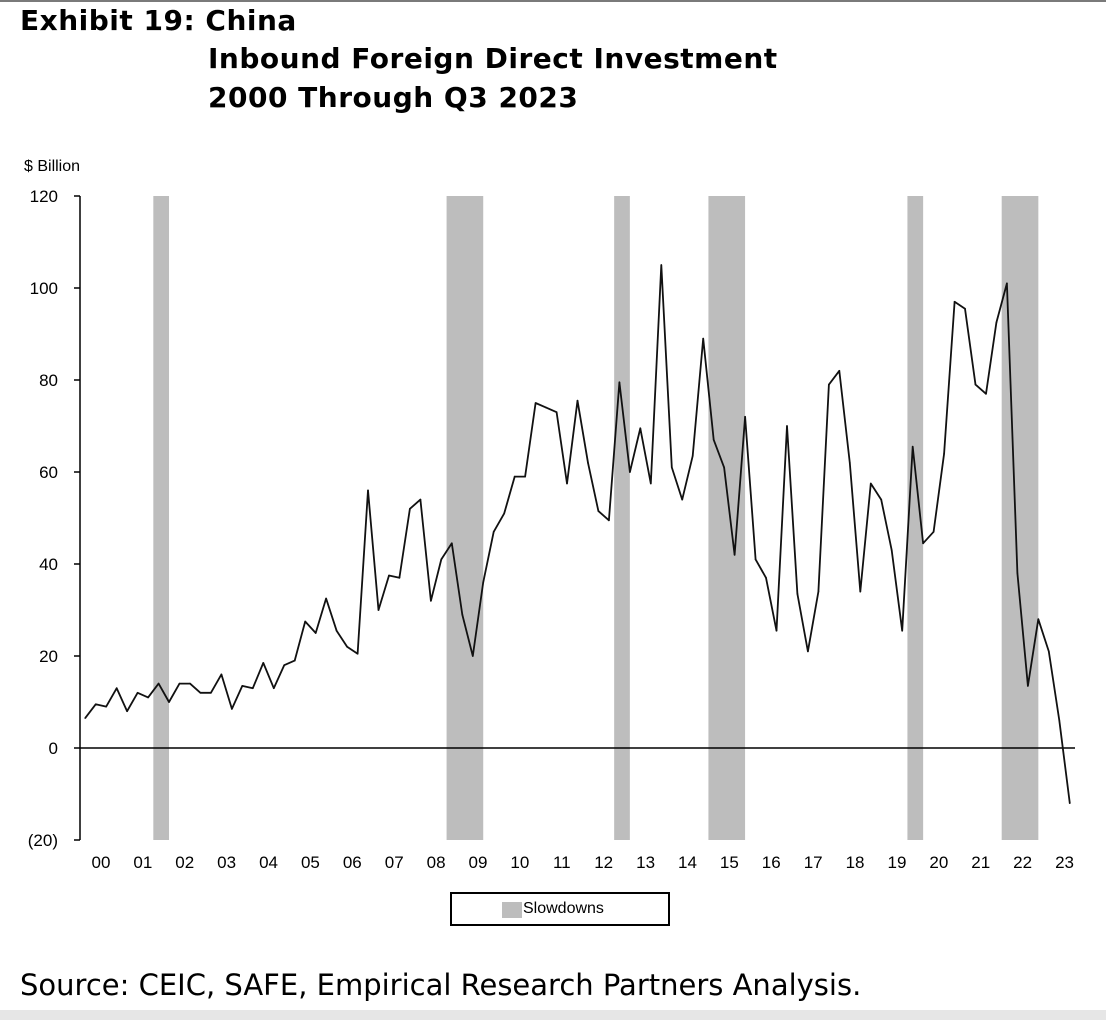  I want to click on x-tick-label: 11, so click(562, 862).